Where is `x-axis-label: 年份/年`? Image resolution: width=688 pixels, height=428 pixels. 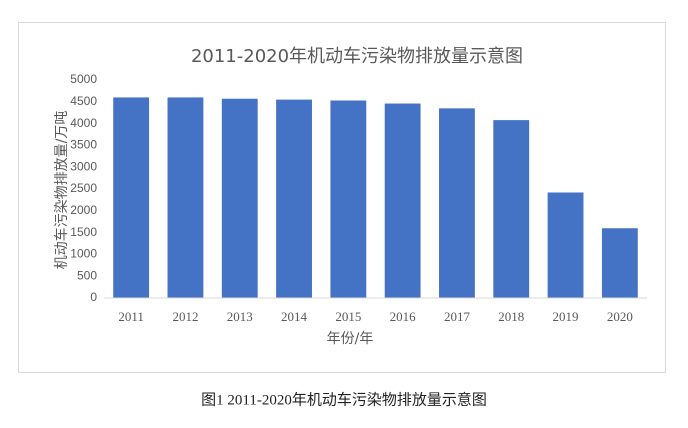 x-axis-label: 年份/年 is located at coordinates (350, 339).